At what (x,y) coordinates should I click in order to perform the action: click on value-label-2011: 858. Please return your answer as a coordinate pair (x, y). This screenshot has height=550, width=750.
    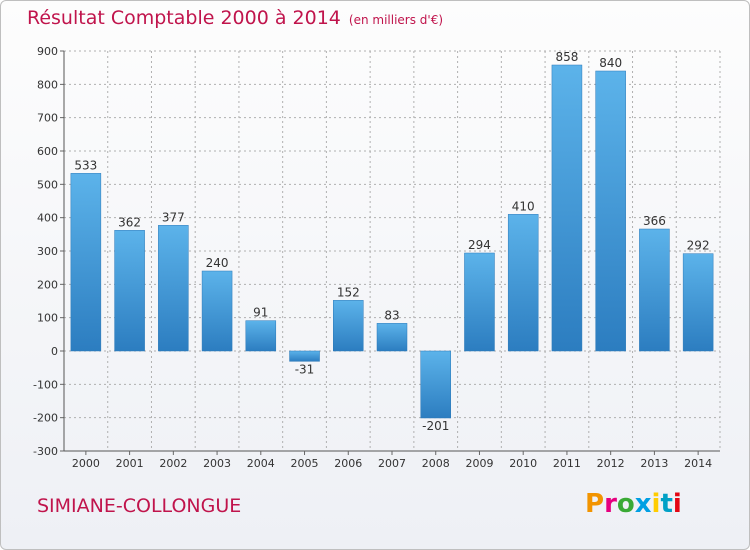
    Looking at the image, I should click on (566, 57).